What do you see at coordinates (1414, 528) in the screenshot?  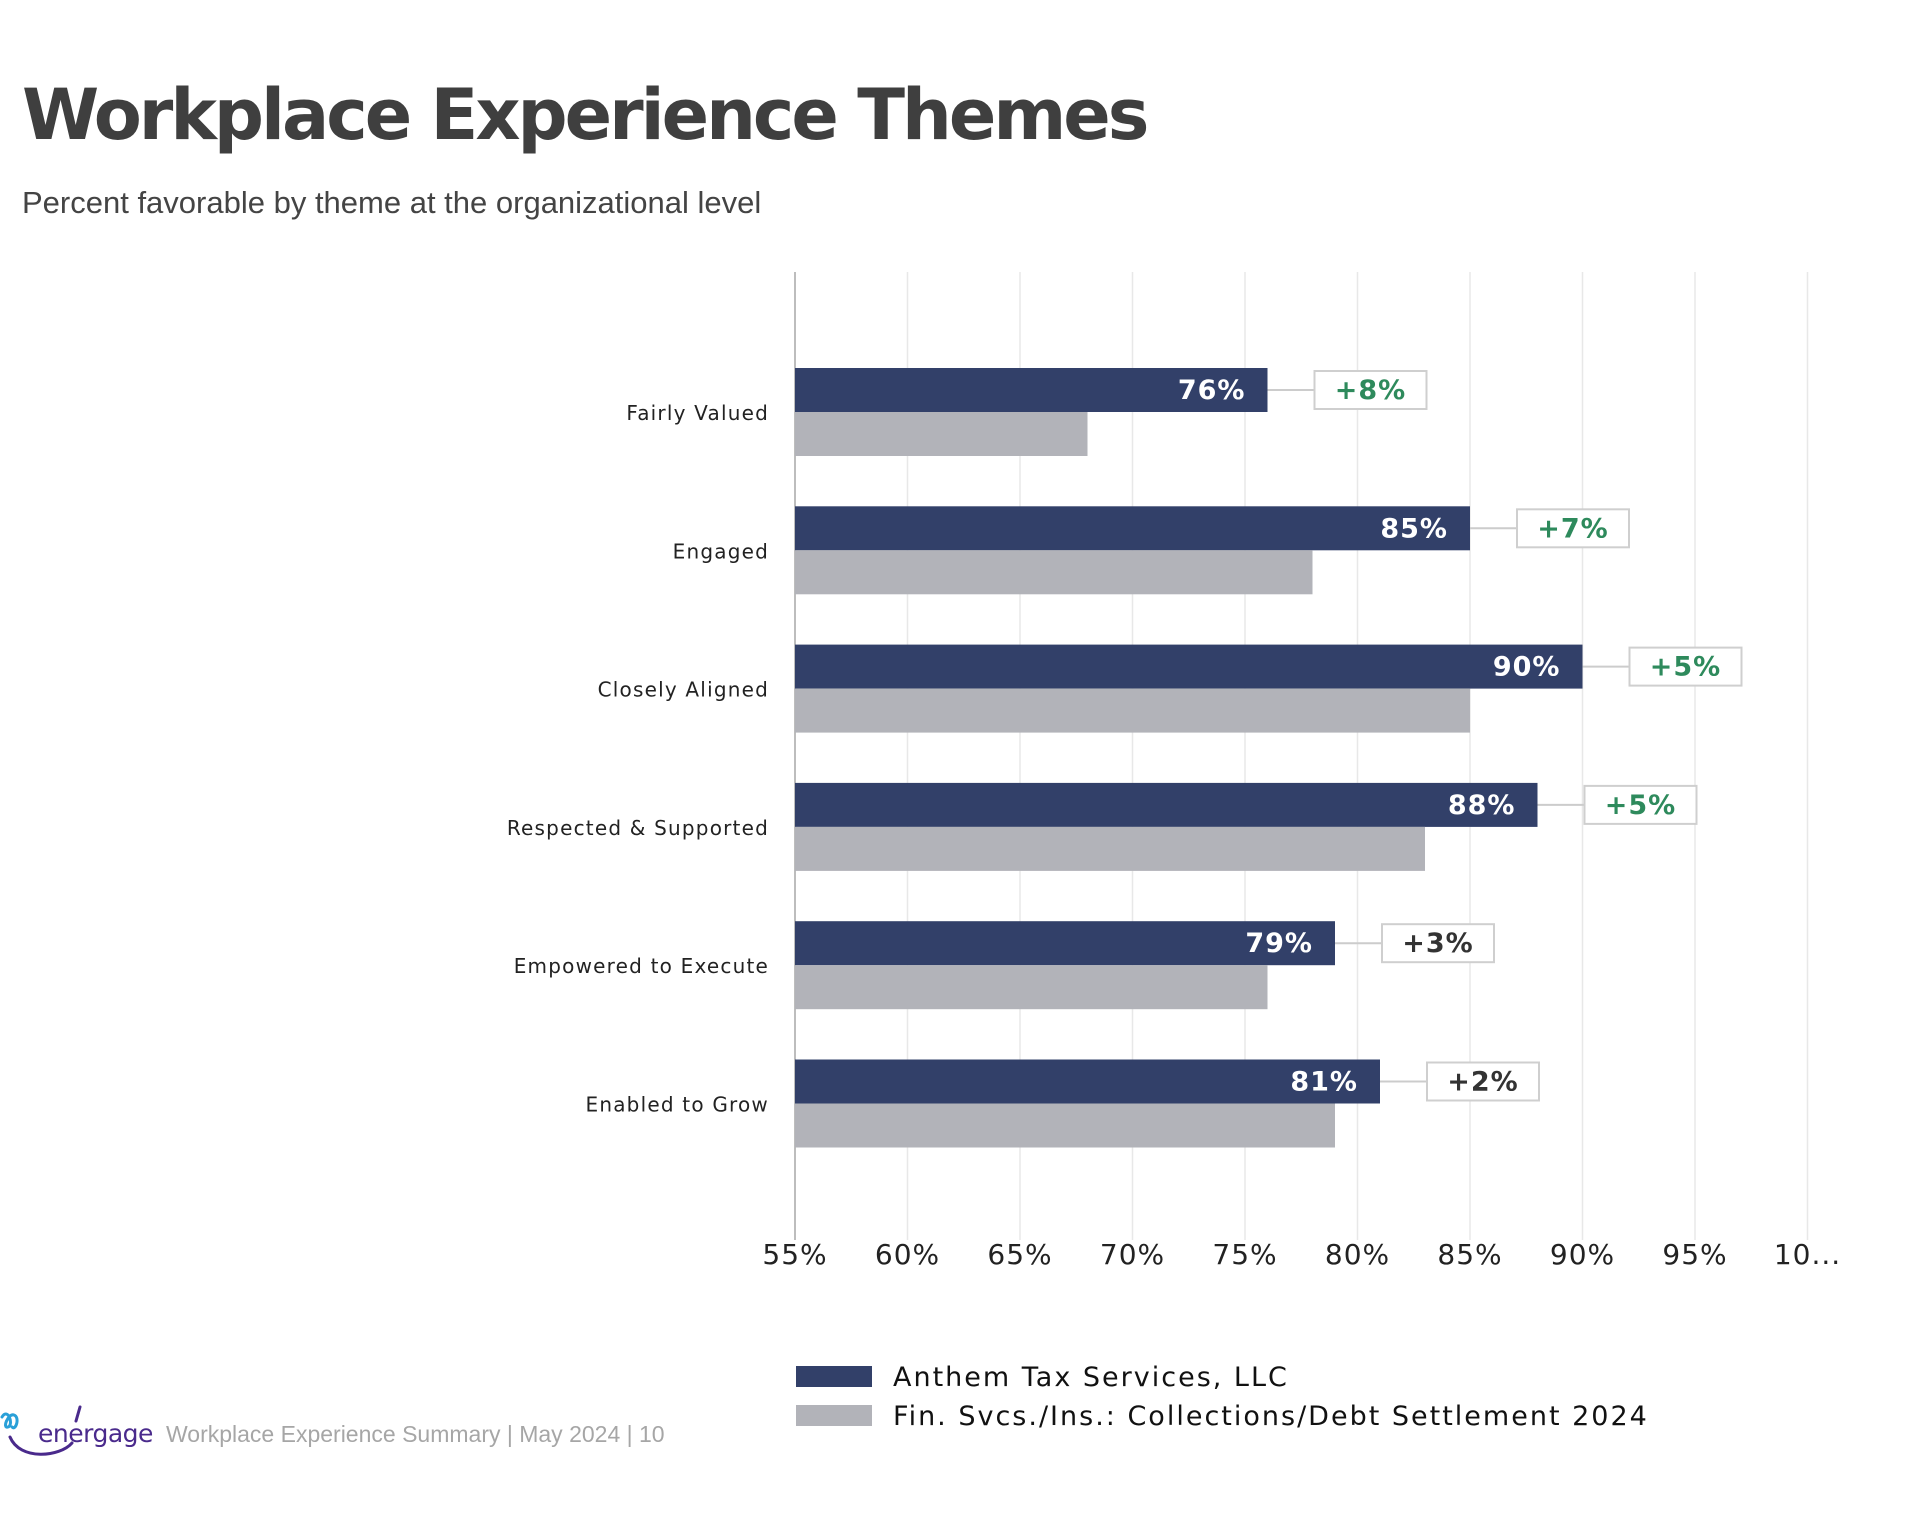 I see `bar-value-label: 85%` at bounding box center [1414, 528].